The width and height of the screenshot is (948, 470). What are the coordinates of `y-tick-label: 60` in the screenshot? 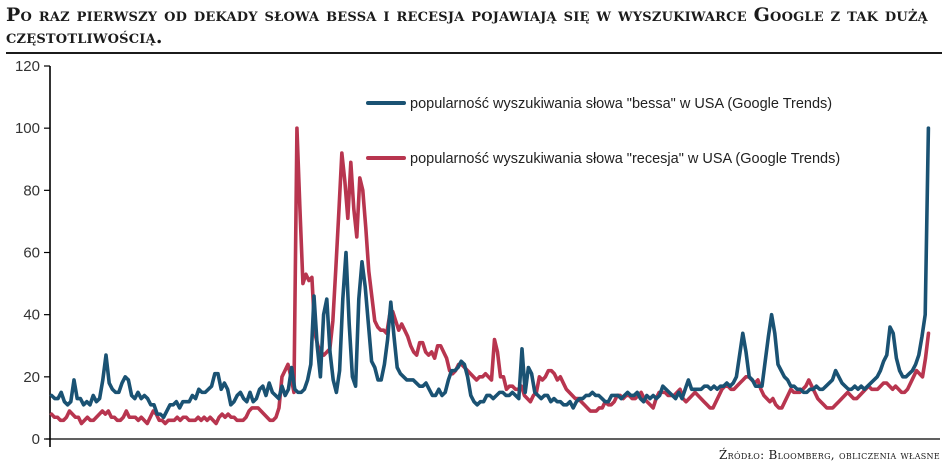 It's located at (31, 253).